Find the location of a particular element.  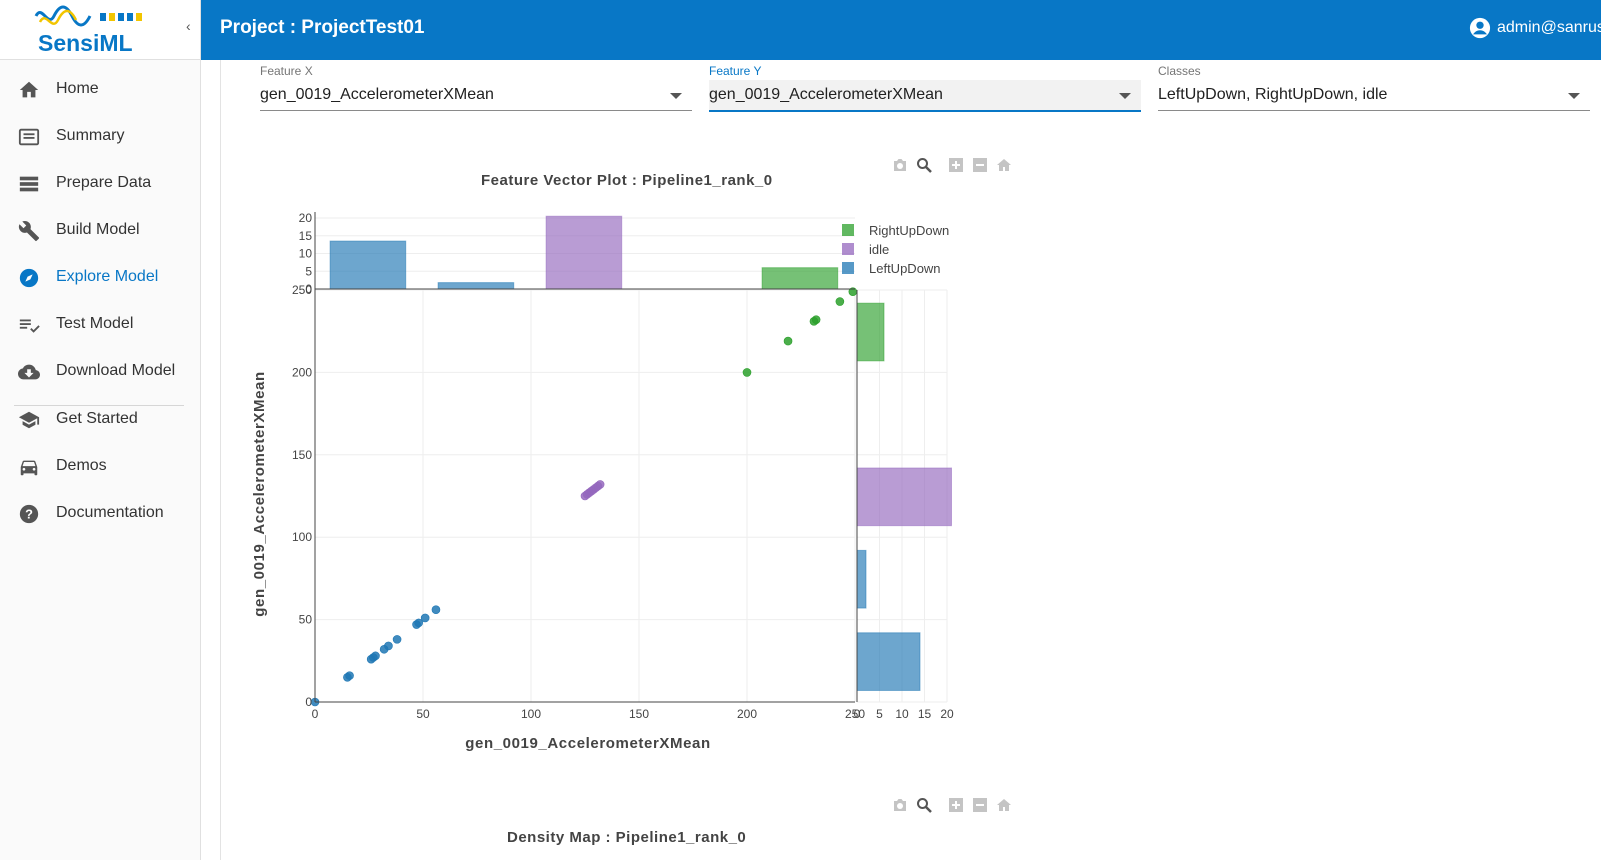

classes-value: LeftUpDown, RightUpDown, idle is located at coordinates (1273, 94).